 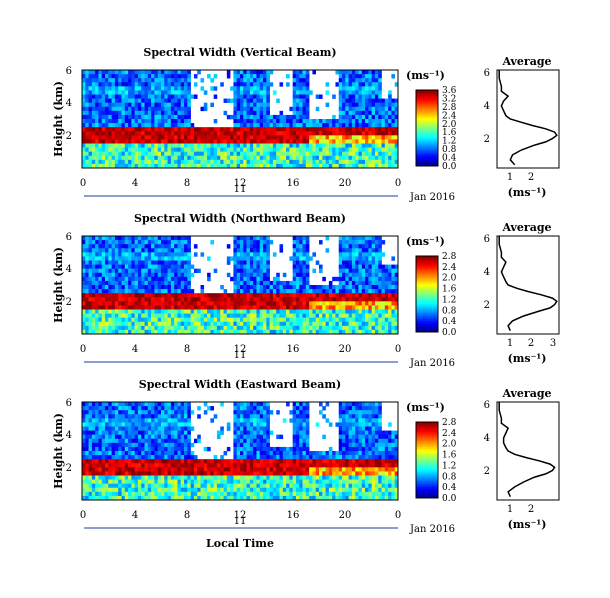 I want to click on day-label: 11, so click(x=240, y=189).